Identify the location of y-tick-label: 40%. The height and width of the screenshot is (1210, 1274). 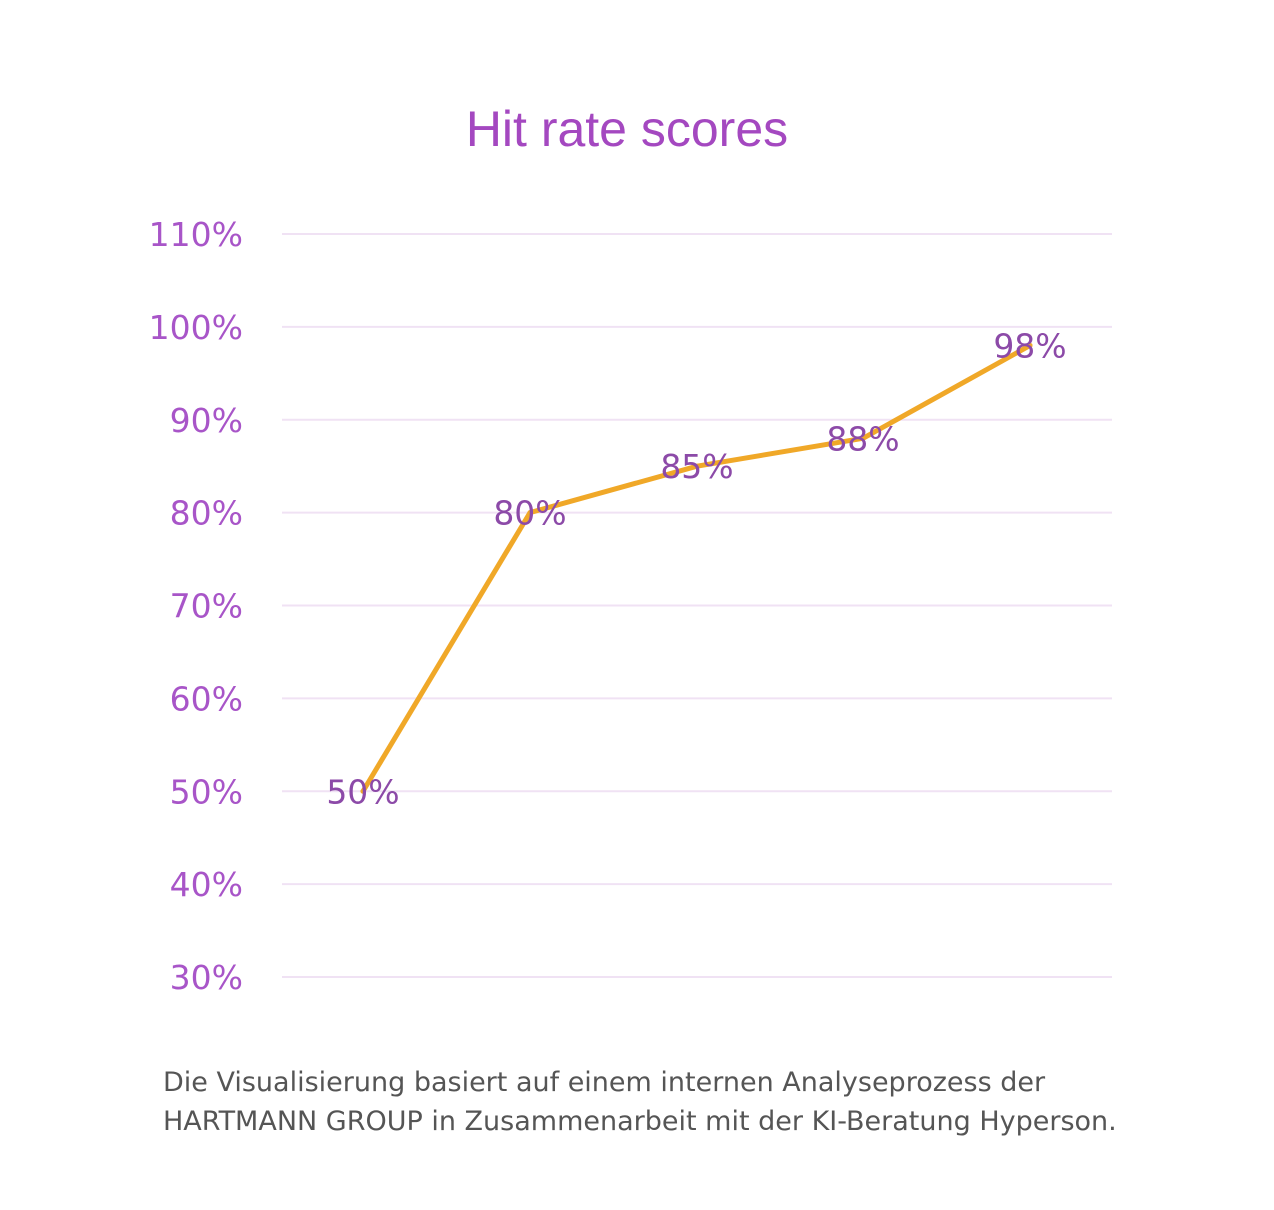
(206, 884).